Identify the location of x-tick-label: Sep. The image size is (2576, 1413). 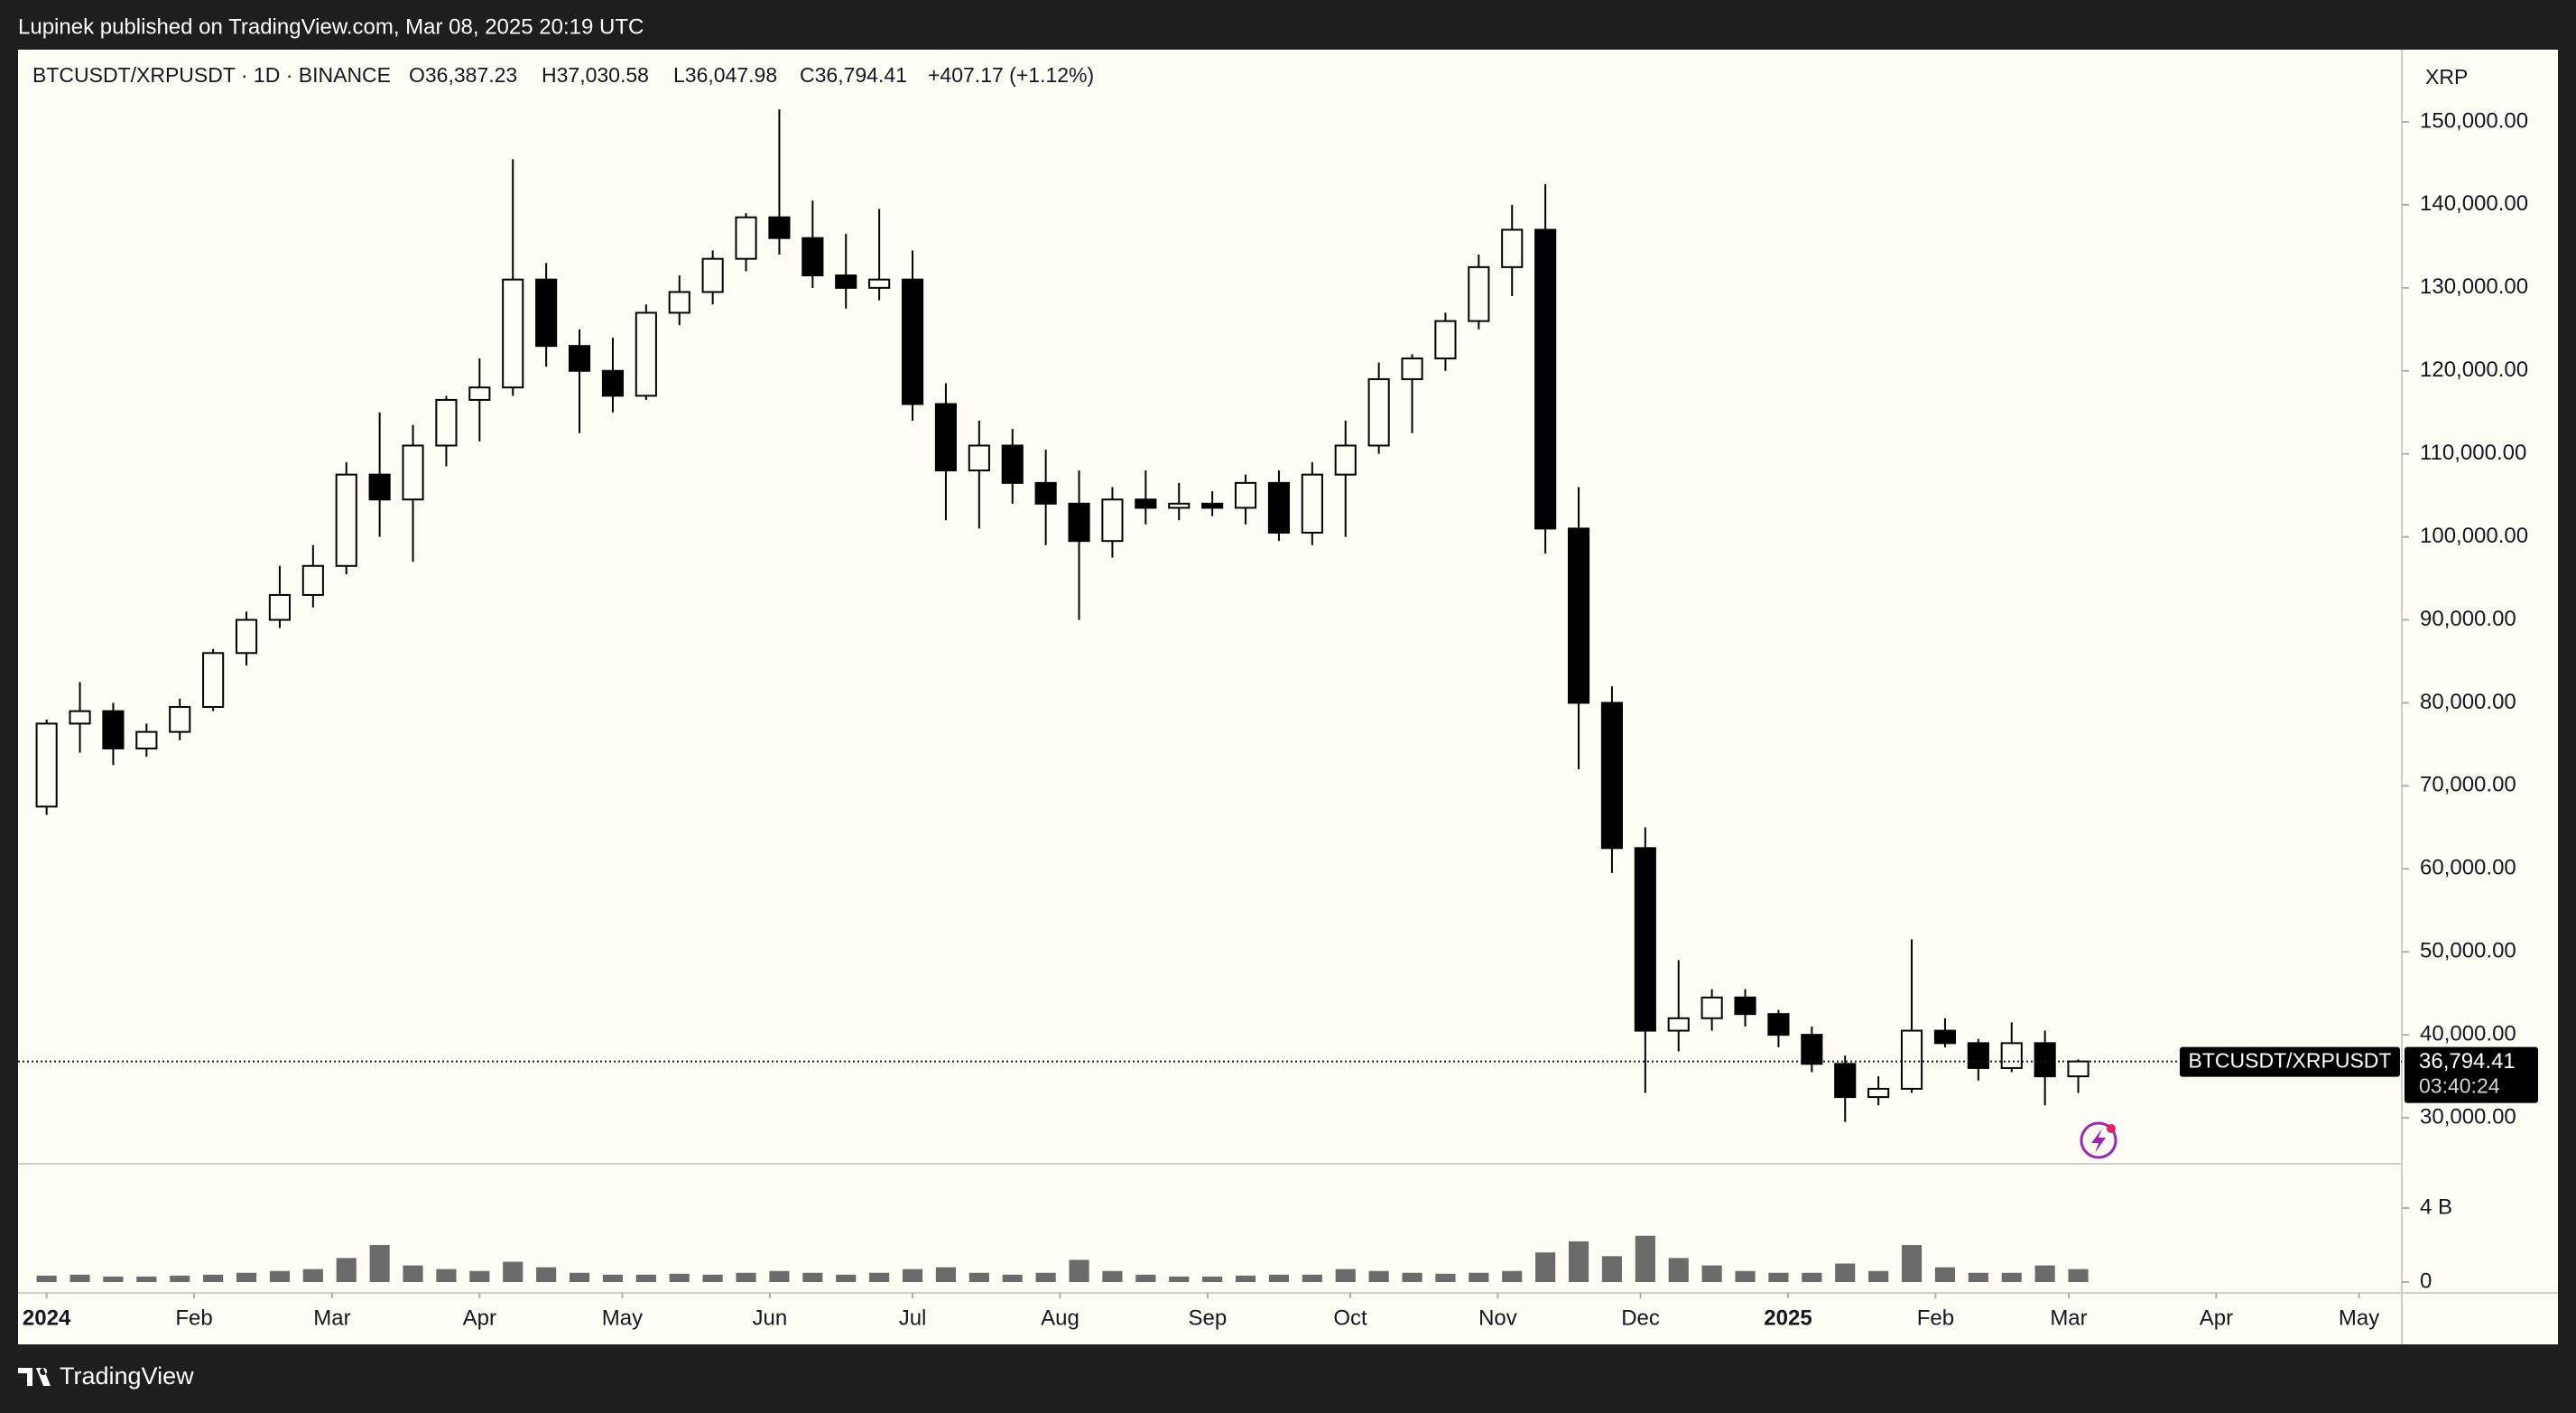
(1209, 1318).